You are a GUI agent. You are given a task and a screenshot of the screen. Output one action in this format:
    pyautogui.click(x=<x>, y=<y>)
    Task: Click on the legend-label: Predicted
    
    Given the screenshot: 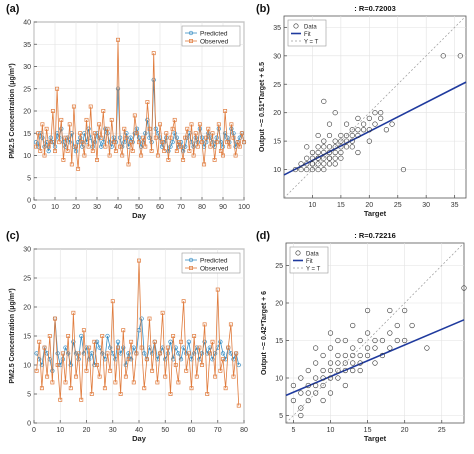 What is the action you would take?
    pyautogui.click(x=214, y=261)
    